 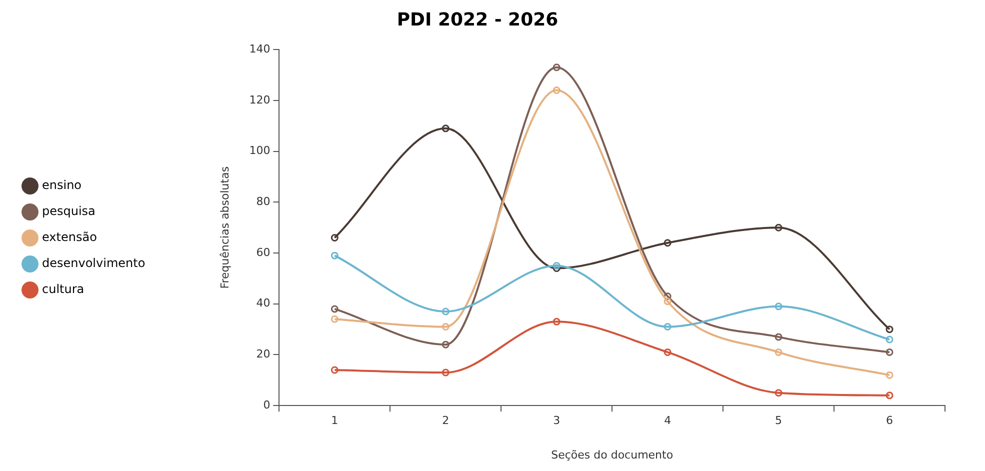 I want to click on y-tick-label: 0, so click(x=266, y=405).